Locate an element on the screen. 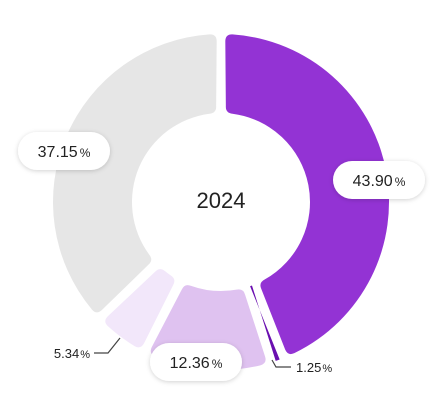  data-label-value: 5.34 is located at coordinates (66, 353).